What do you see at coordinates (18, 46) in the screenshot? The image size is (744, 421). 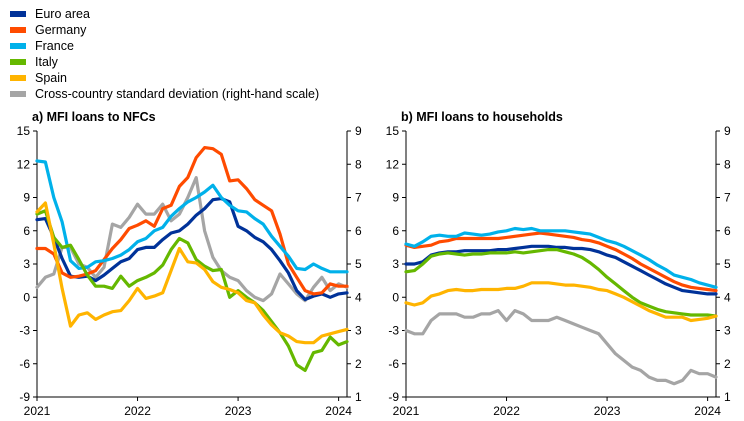 I see `legend-swatch-france` at bounding box center [18, 46].